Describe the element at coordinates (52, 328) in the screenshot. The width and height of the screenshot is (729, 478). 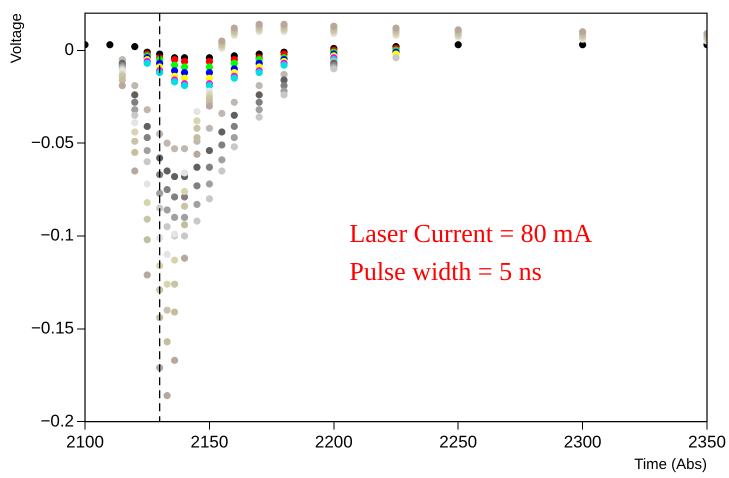
I see `y-tick-label: −0.15` at that location.